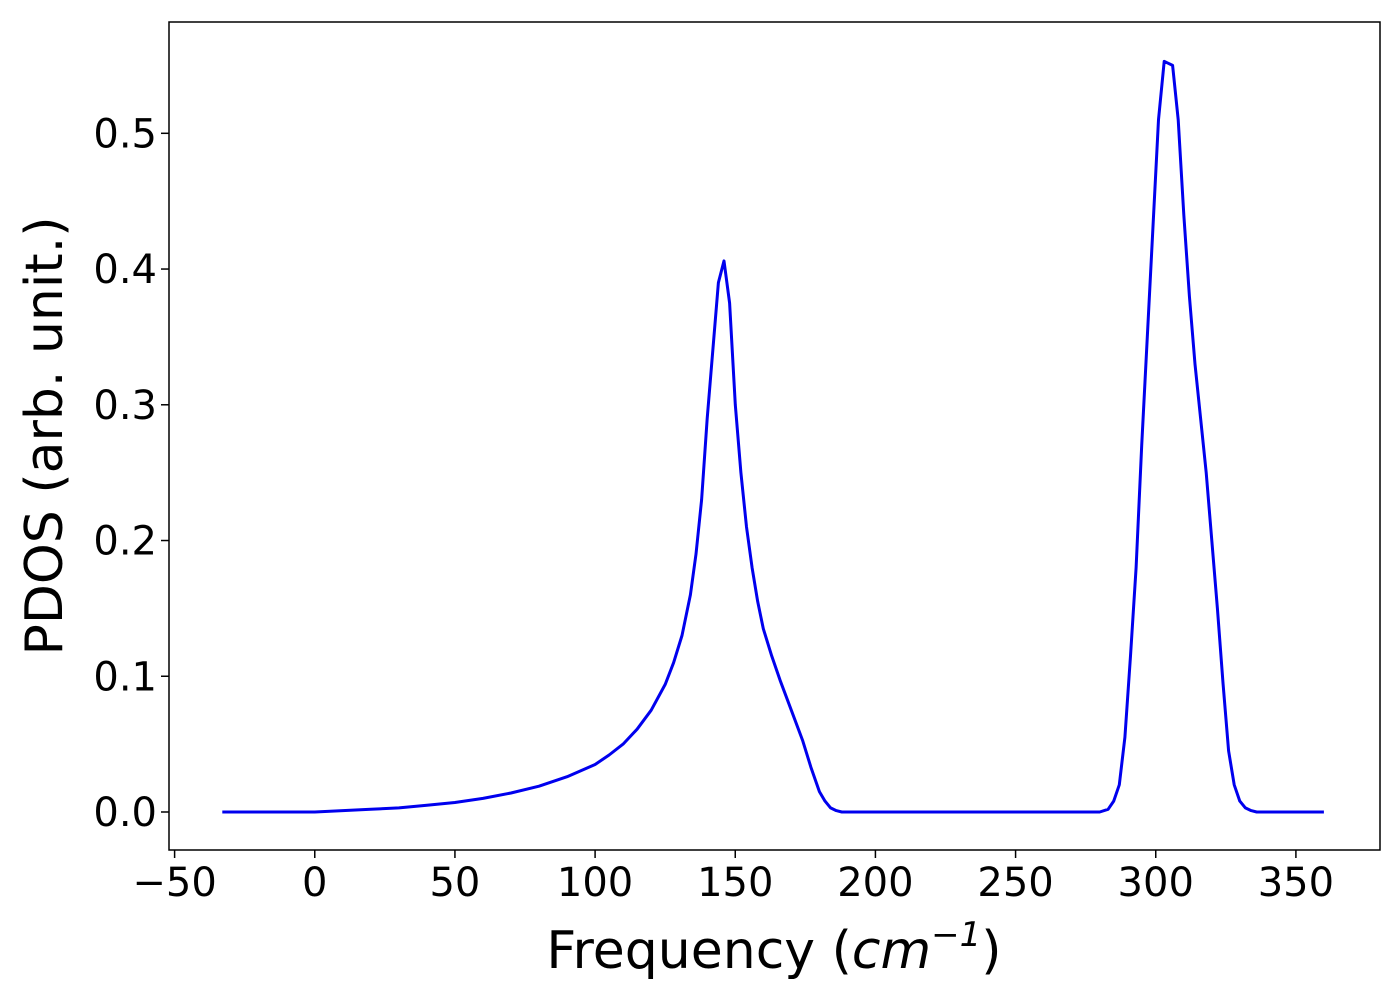 The width and height of the screenshot is (1400, 1000). I want to click on x-axis-unit-base: cm, so click(891, 951).